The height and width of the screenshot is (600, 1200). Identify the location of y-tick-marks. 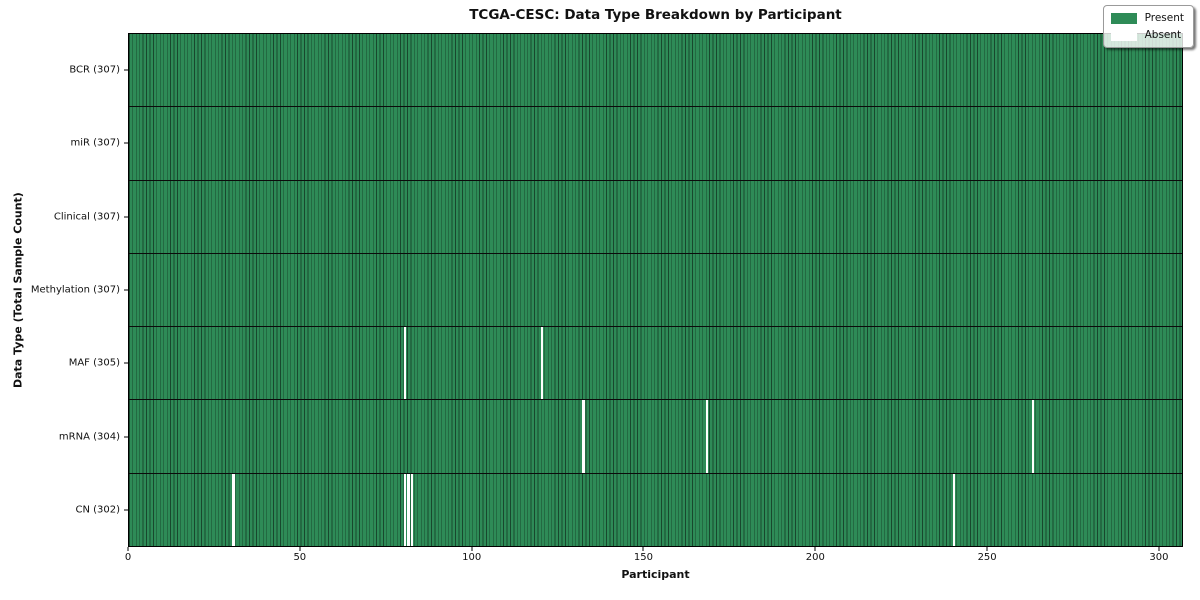
(126, 290).